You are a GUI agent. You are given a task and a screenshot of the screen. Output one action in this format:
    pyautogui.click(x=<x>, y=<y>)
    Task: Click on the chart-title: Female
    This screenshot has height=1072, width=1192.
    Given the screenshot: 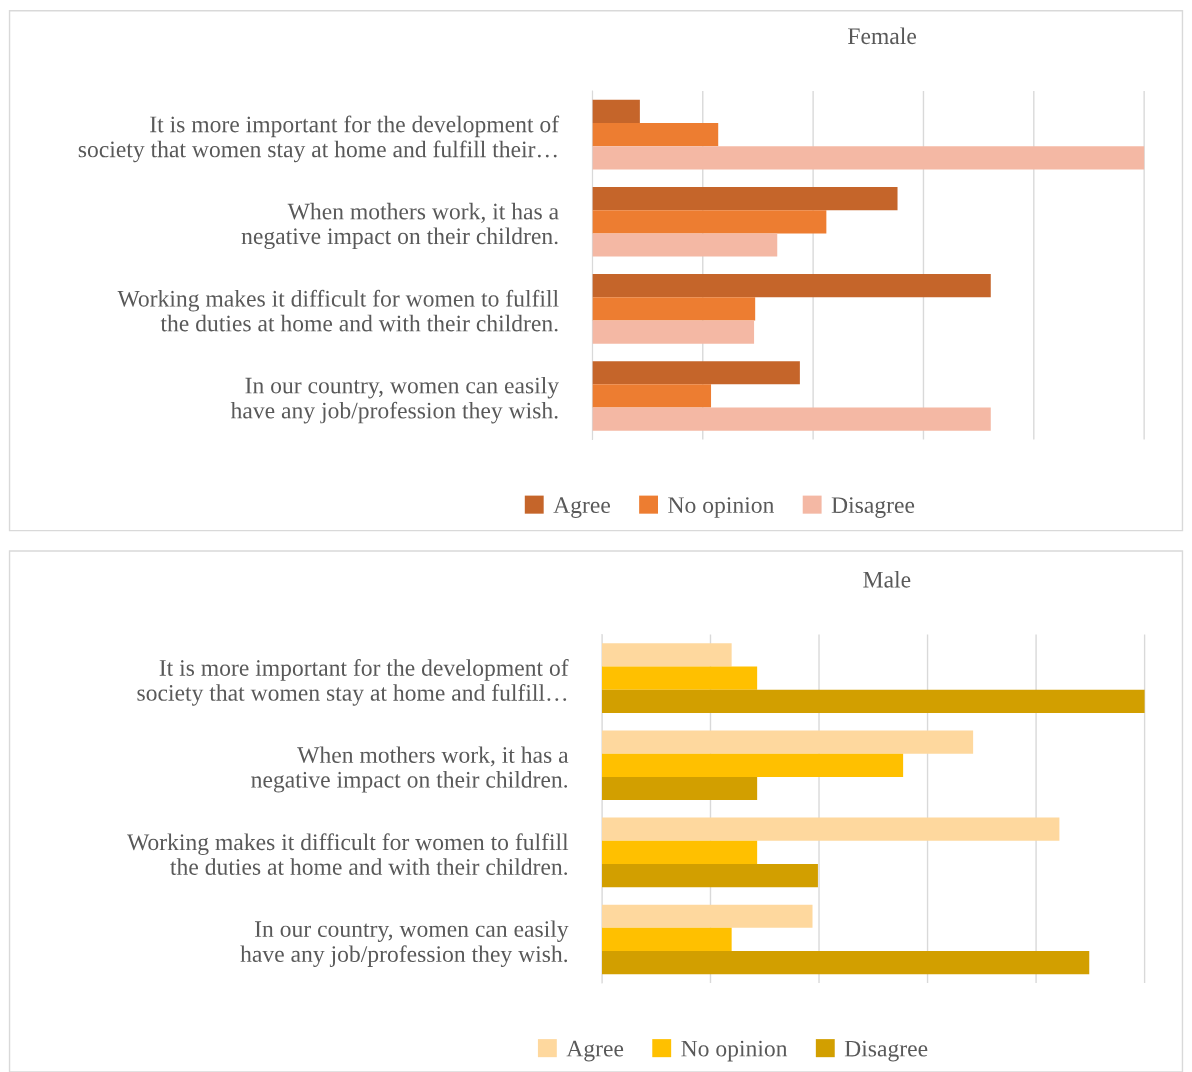 What is the action you would take?
    pyautogui.click(x=882, y=36)
    